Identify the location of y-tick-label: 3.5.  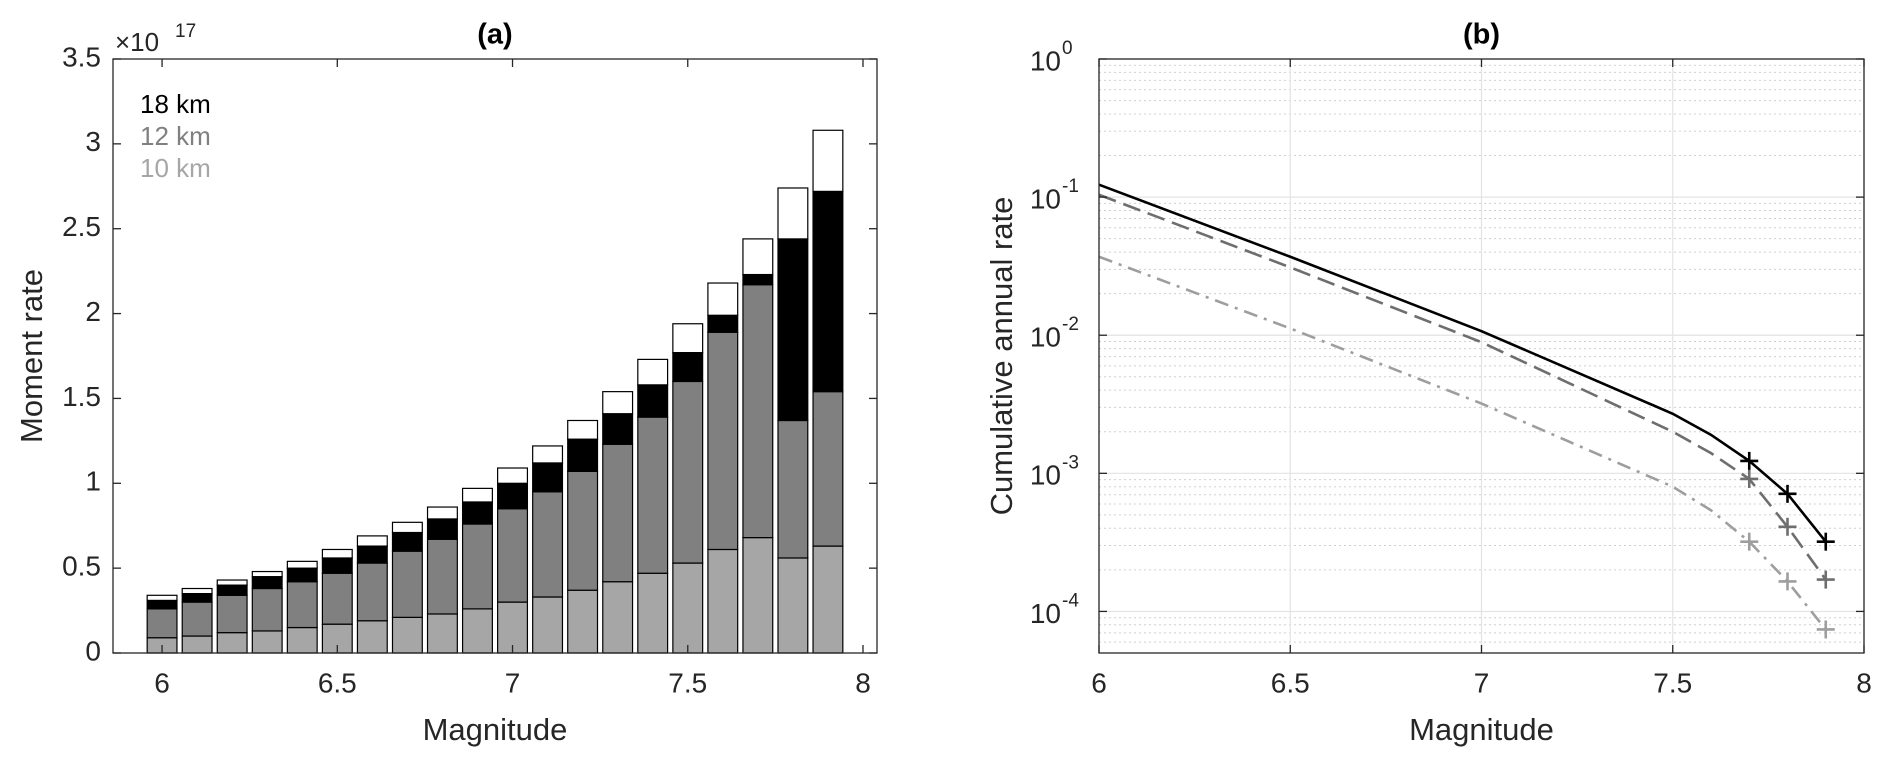
(81, 56).